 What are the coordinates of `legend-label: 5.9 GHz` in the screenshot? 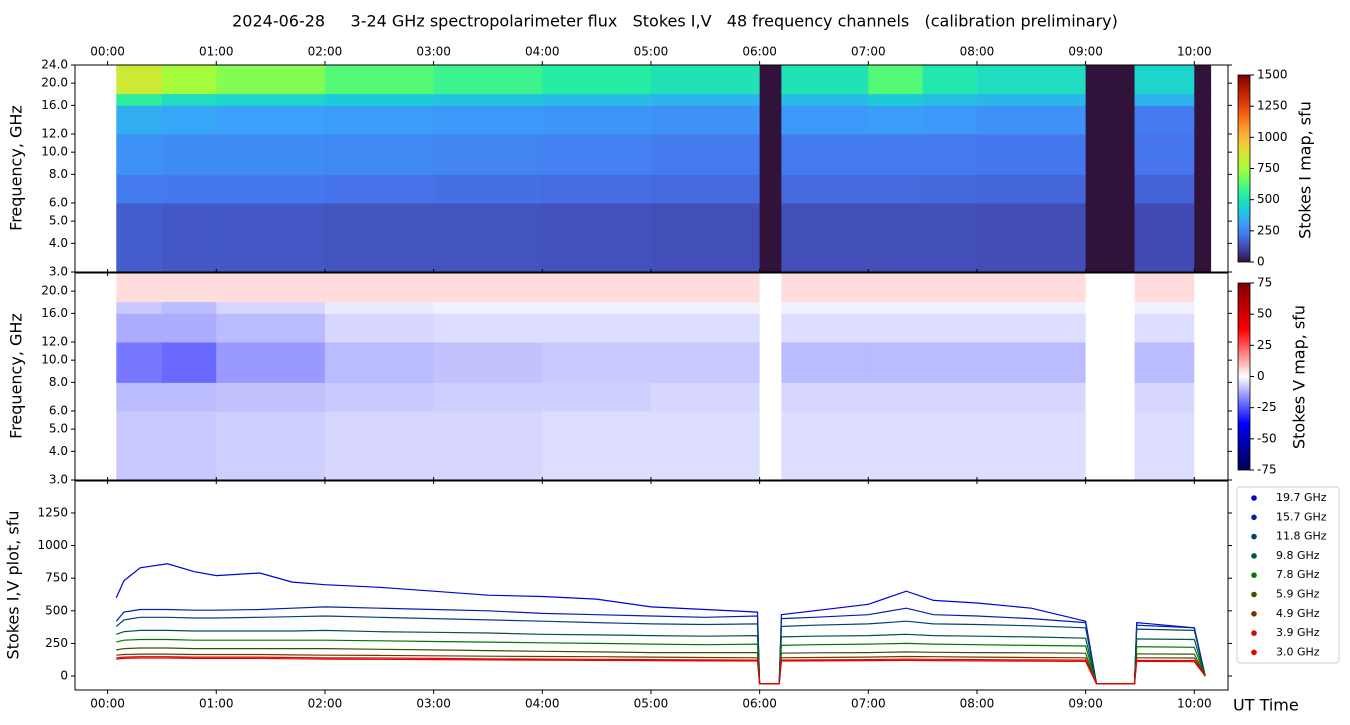 It's located at (1298, 594).